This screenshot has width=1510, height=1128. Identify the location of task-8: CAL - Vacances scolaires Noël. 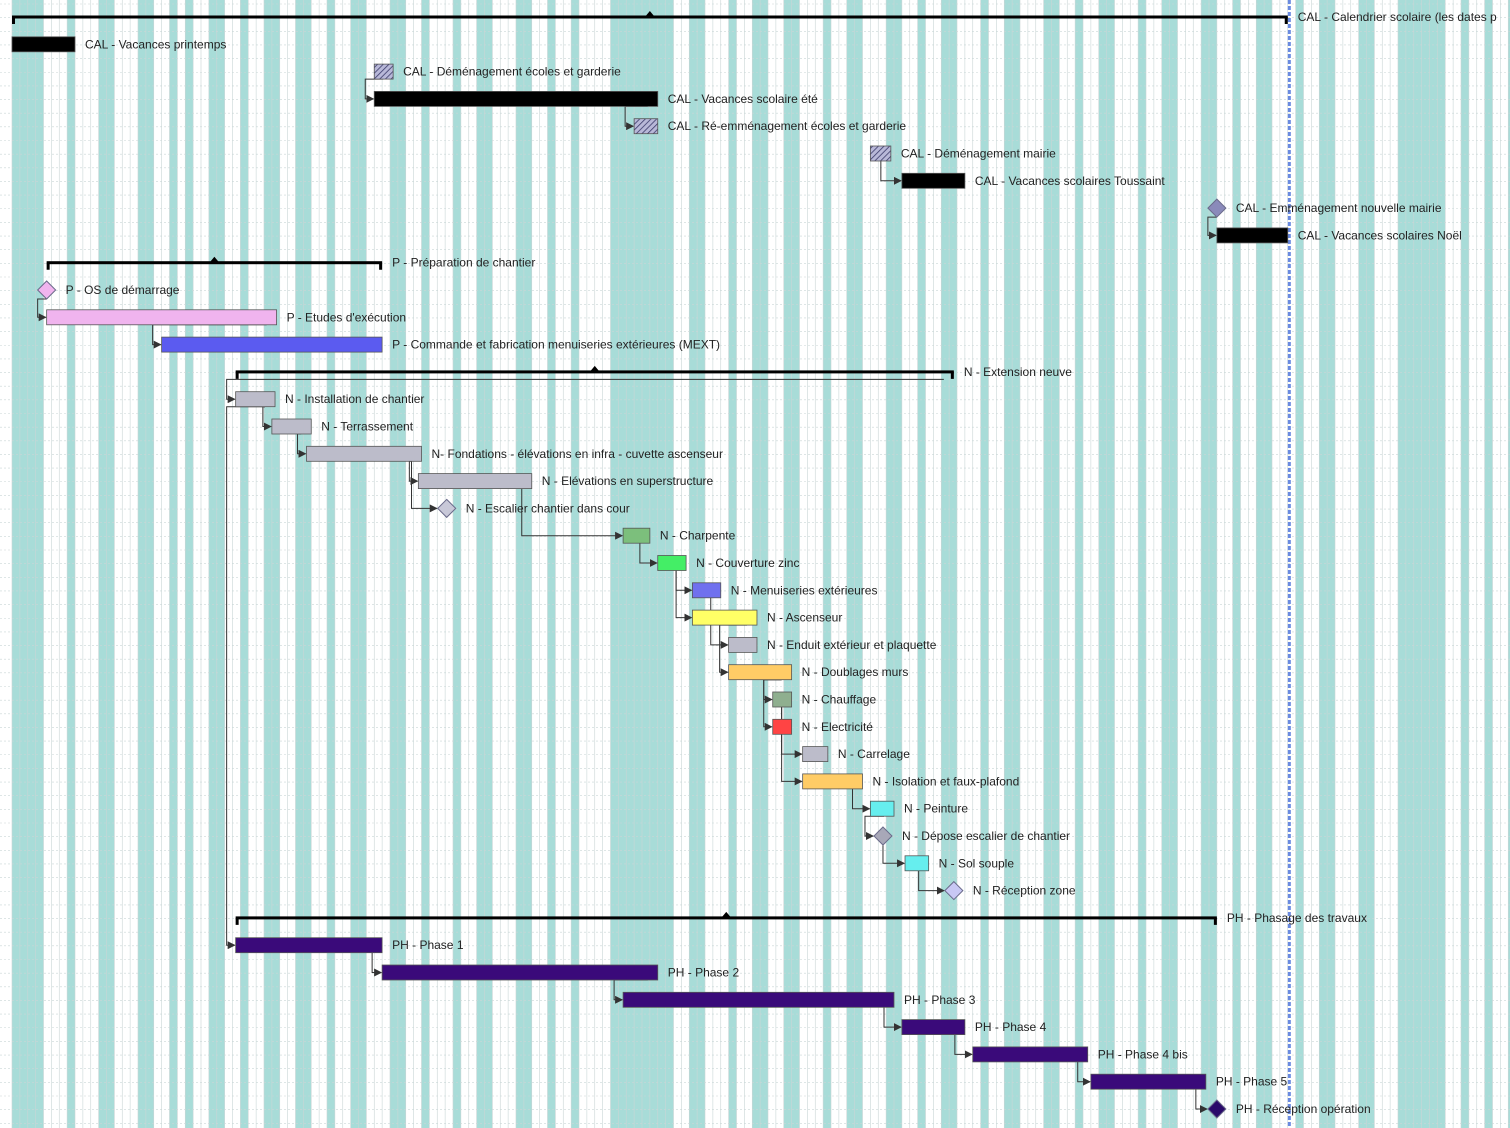
(1339, 235).